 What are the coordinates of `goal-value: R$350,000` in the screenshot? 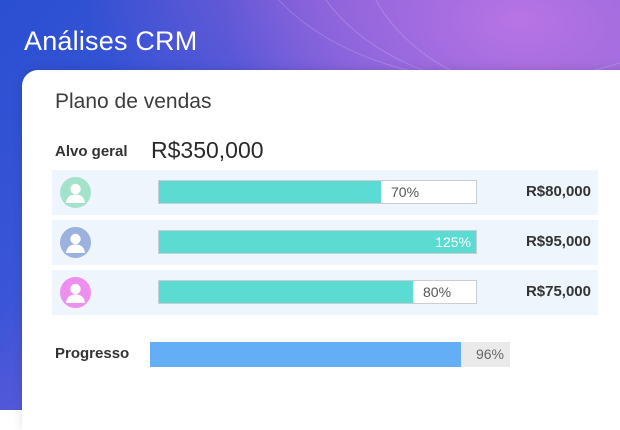 It's located at (207, 150).